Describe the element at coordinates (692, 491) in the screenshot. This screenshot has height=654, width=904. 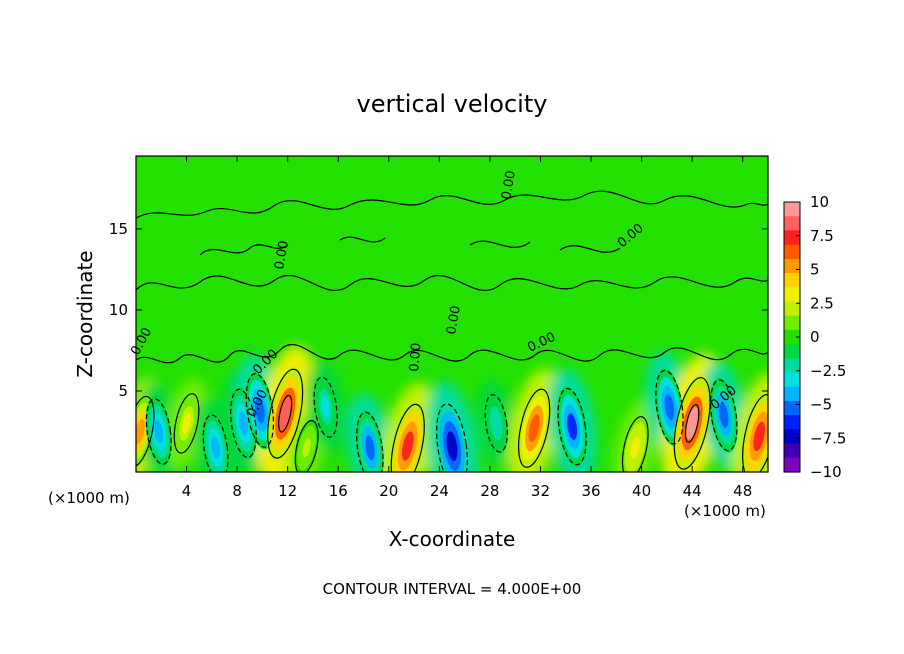
I see `x-tick-label: 44` at that location.